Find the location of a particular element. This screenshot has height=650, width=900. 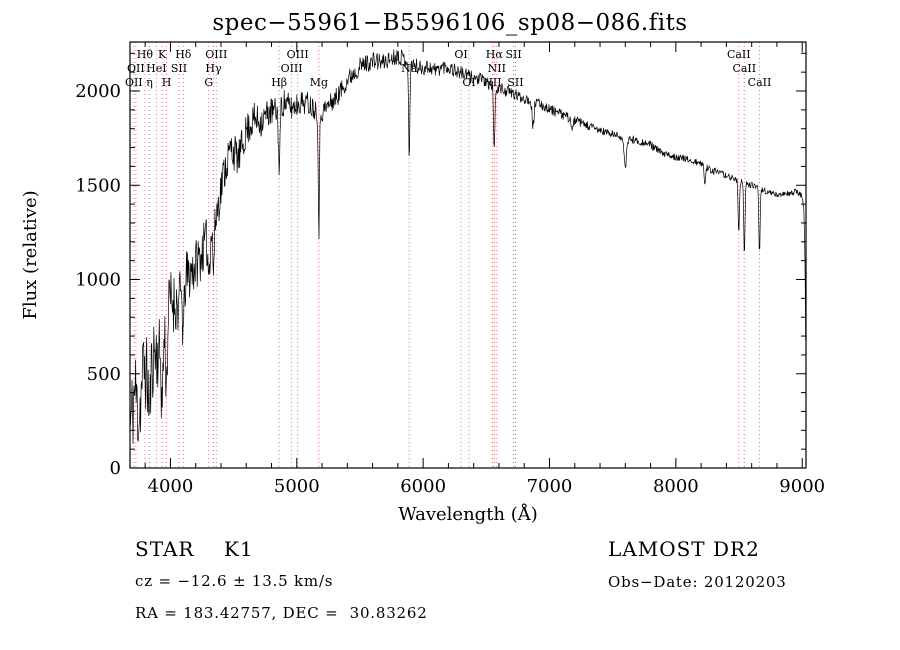

svg-text: 9000 is located at coordinates (802, 486).